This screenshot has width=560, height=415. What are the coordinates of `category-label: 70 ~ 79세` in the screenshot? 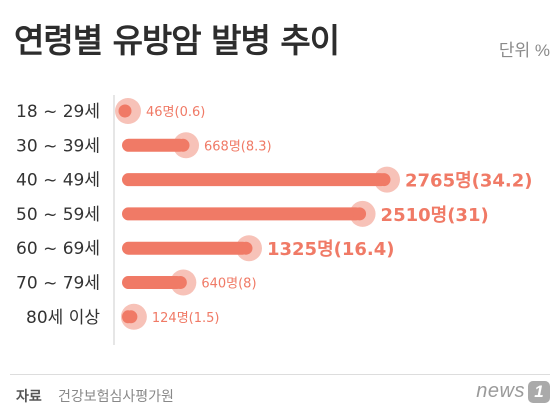 It's located at (58, 284).